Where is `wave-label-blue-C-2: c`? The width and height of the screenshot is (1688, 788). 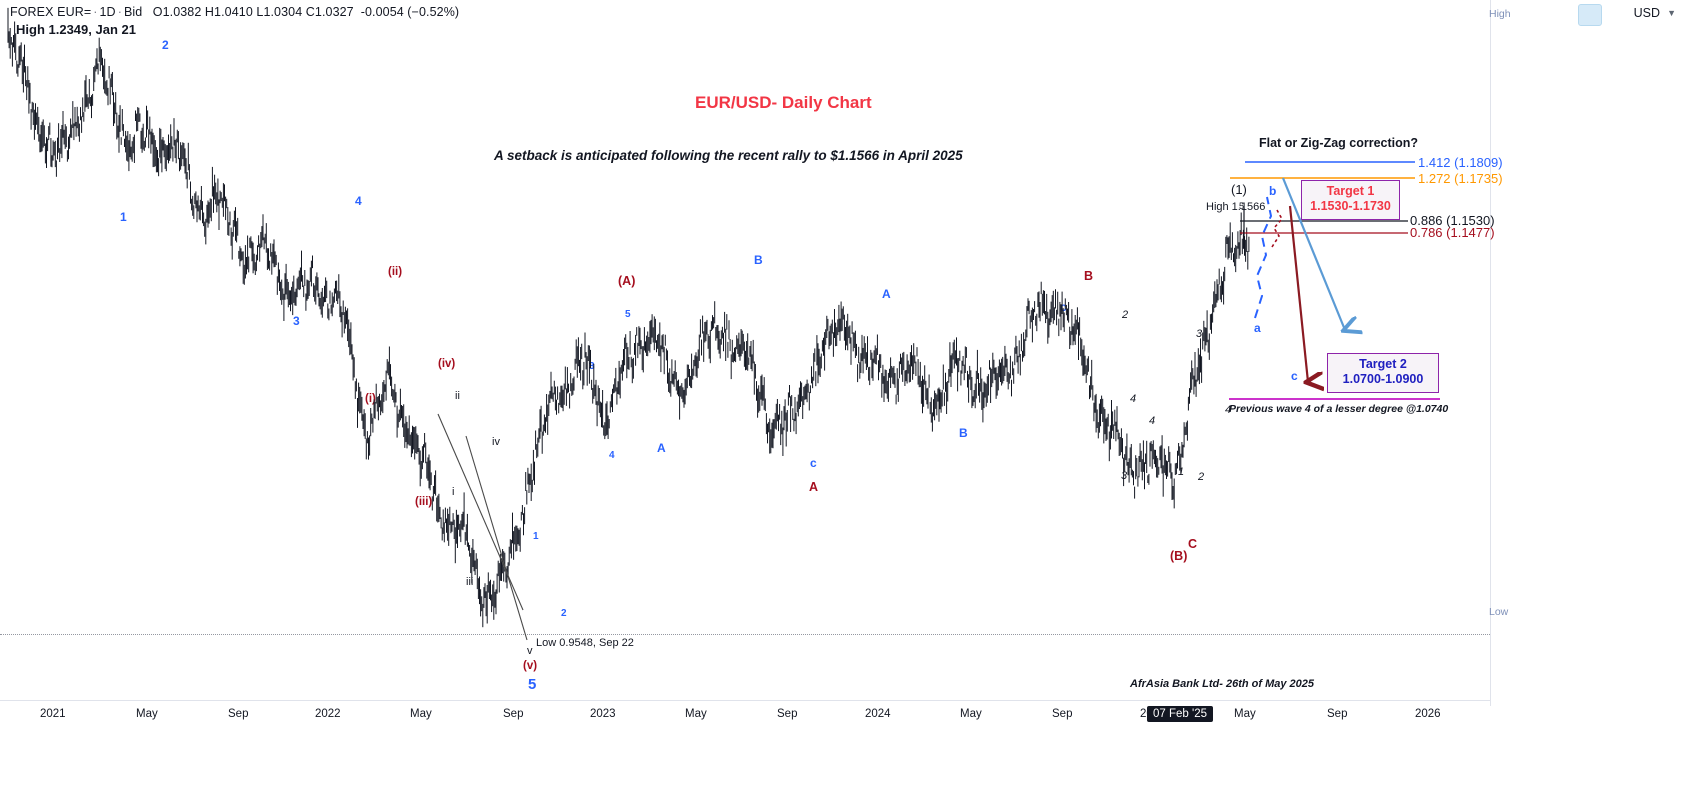 wave-label-blue-C-2: c is located at coordinates (1063, 307).